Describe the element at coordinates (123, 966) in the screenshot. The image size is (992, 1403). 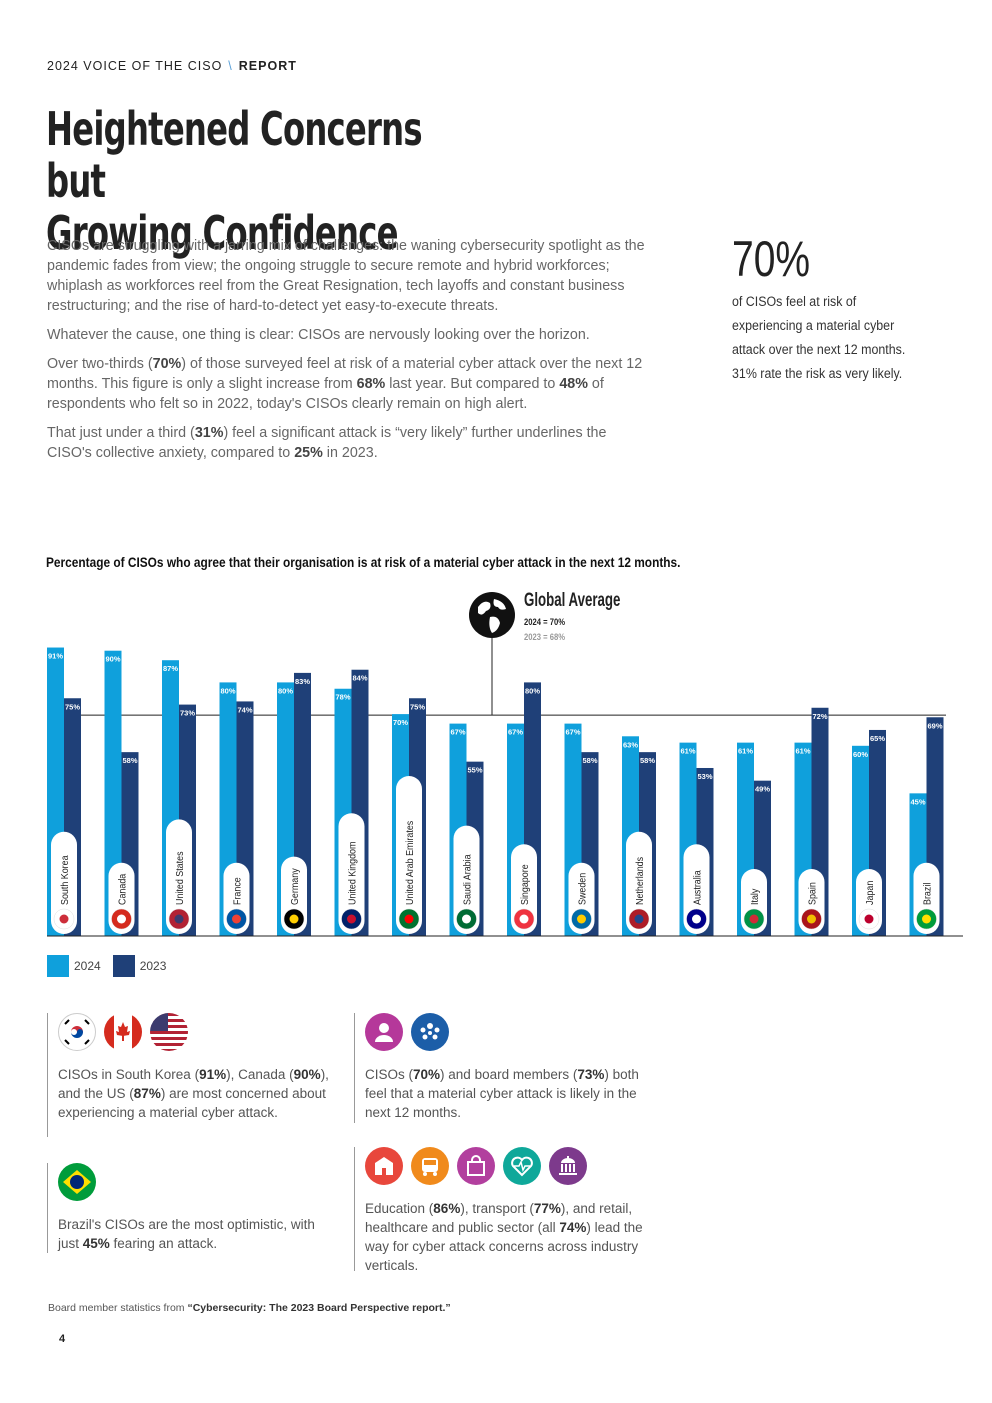
I see `legend-swatch-2023` at that location.